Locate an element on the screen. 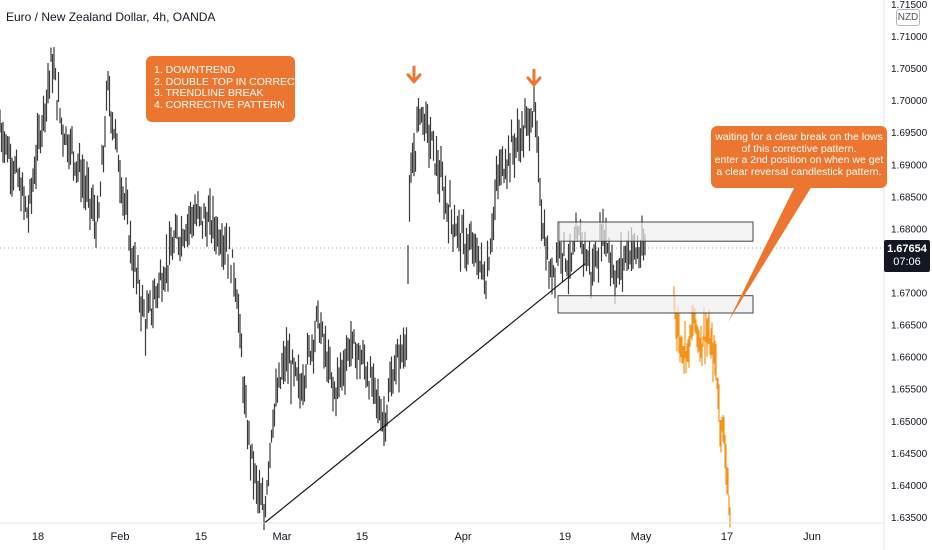 The width and height of the screenshot is (932, 550). x-tick-label: 19 is located at coordinates (565, 537).